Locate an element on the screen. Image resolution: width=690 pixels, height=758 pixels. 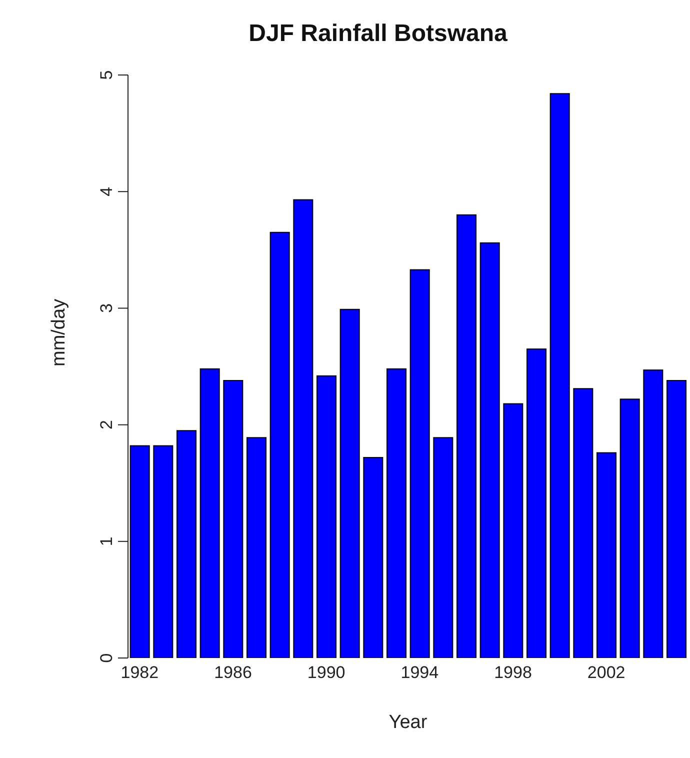
x-tick-label: 2002 is located at coordinates (606, 672).